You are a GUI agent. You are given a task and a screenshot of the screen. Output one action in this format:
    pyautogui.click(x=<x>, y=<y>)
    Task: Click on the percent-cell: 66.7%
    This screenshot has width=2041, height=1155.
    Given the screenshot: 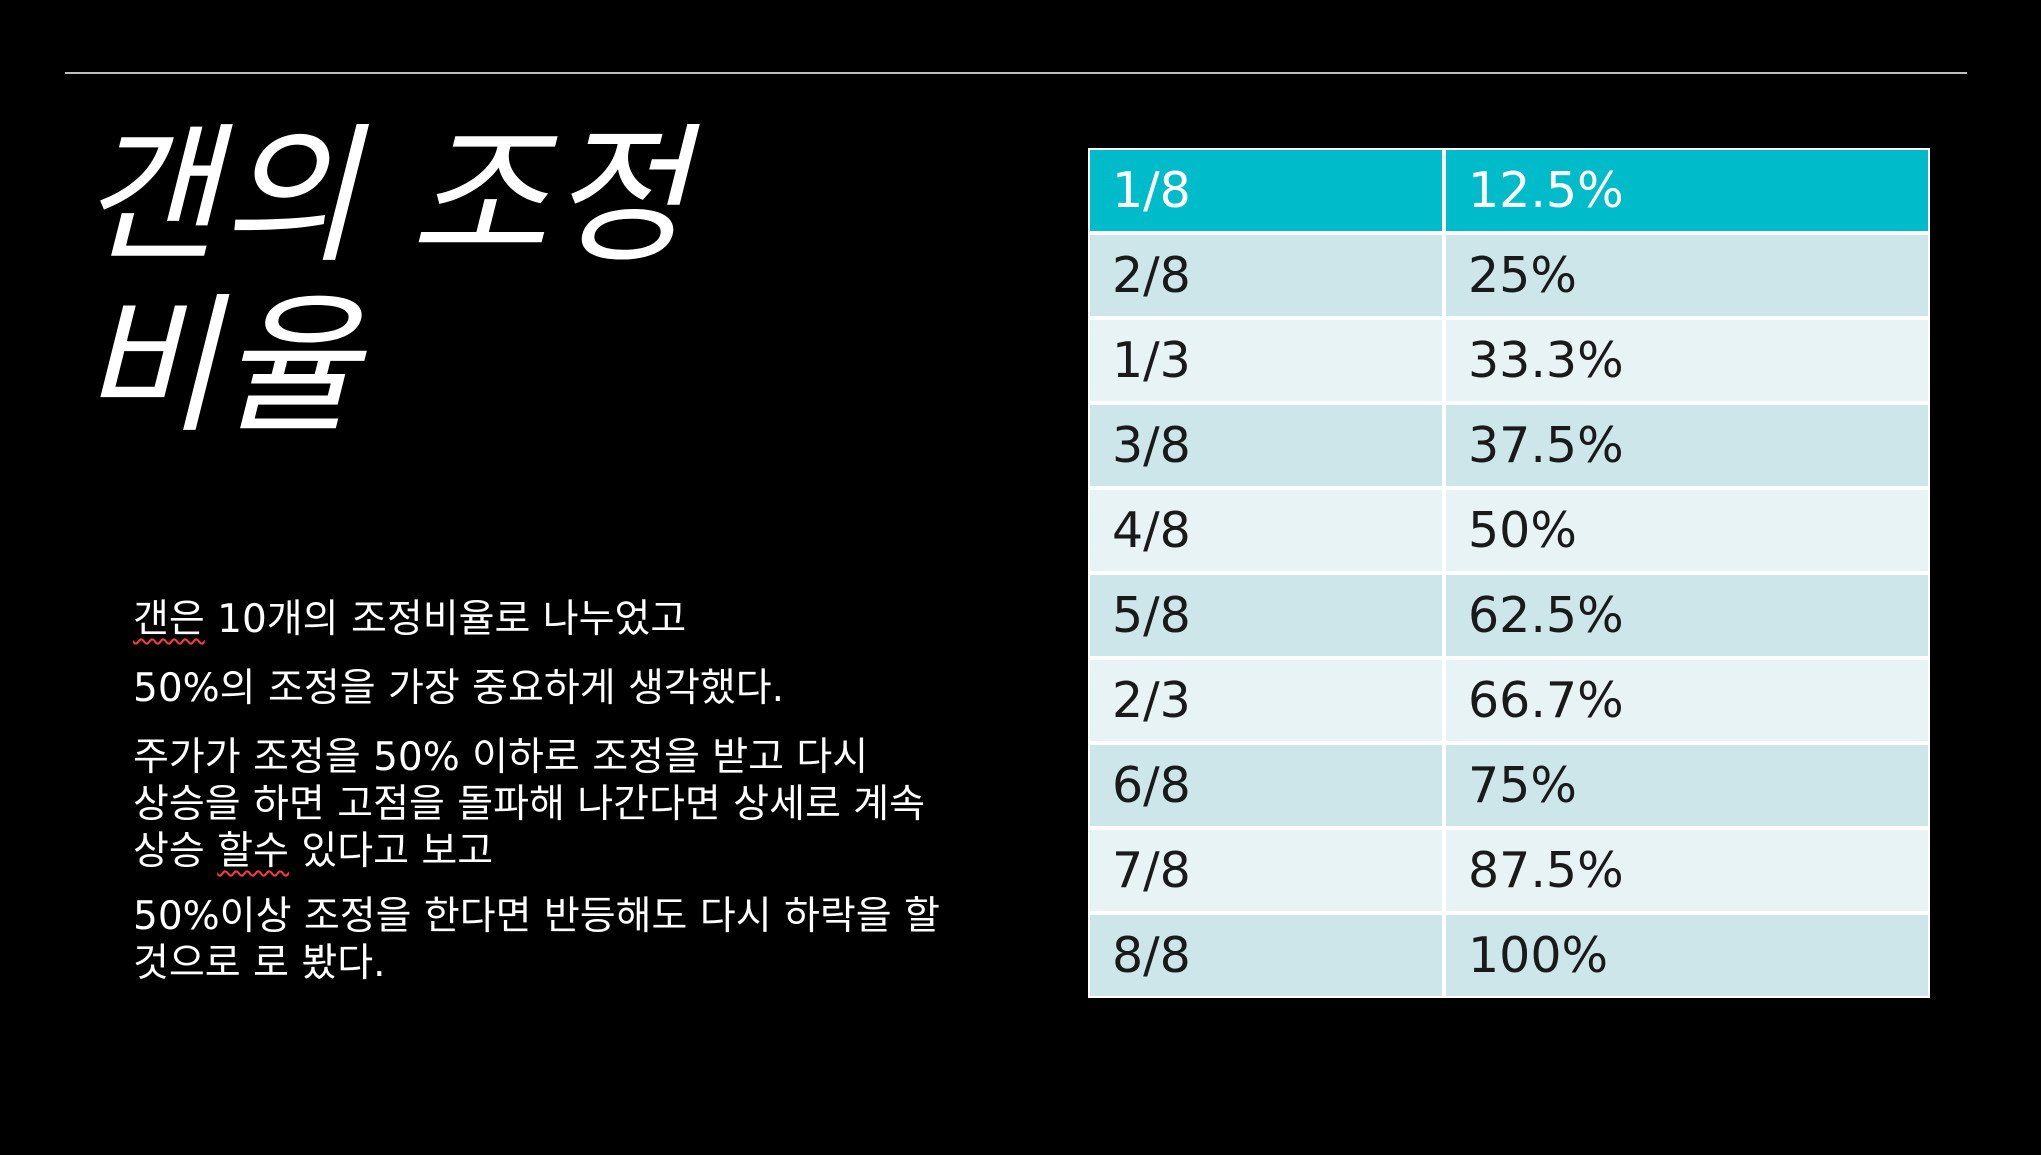 What is the action you would take?
    pyautogui.click(x=1686, y=699)
    